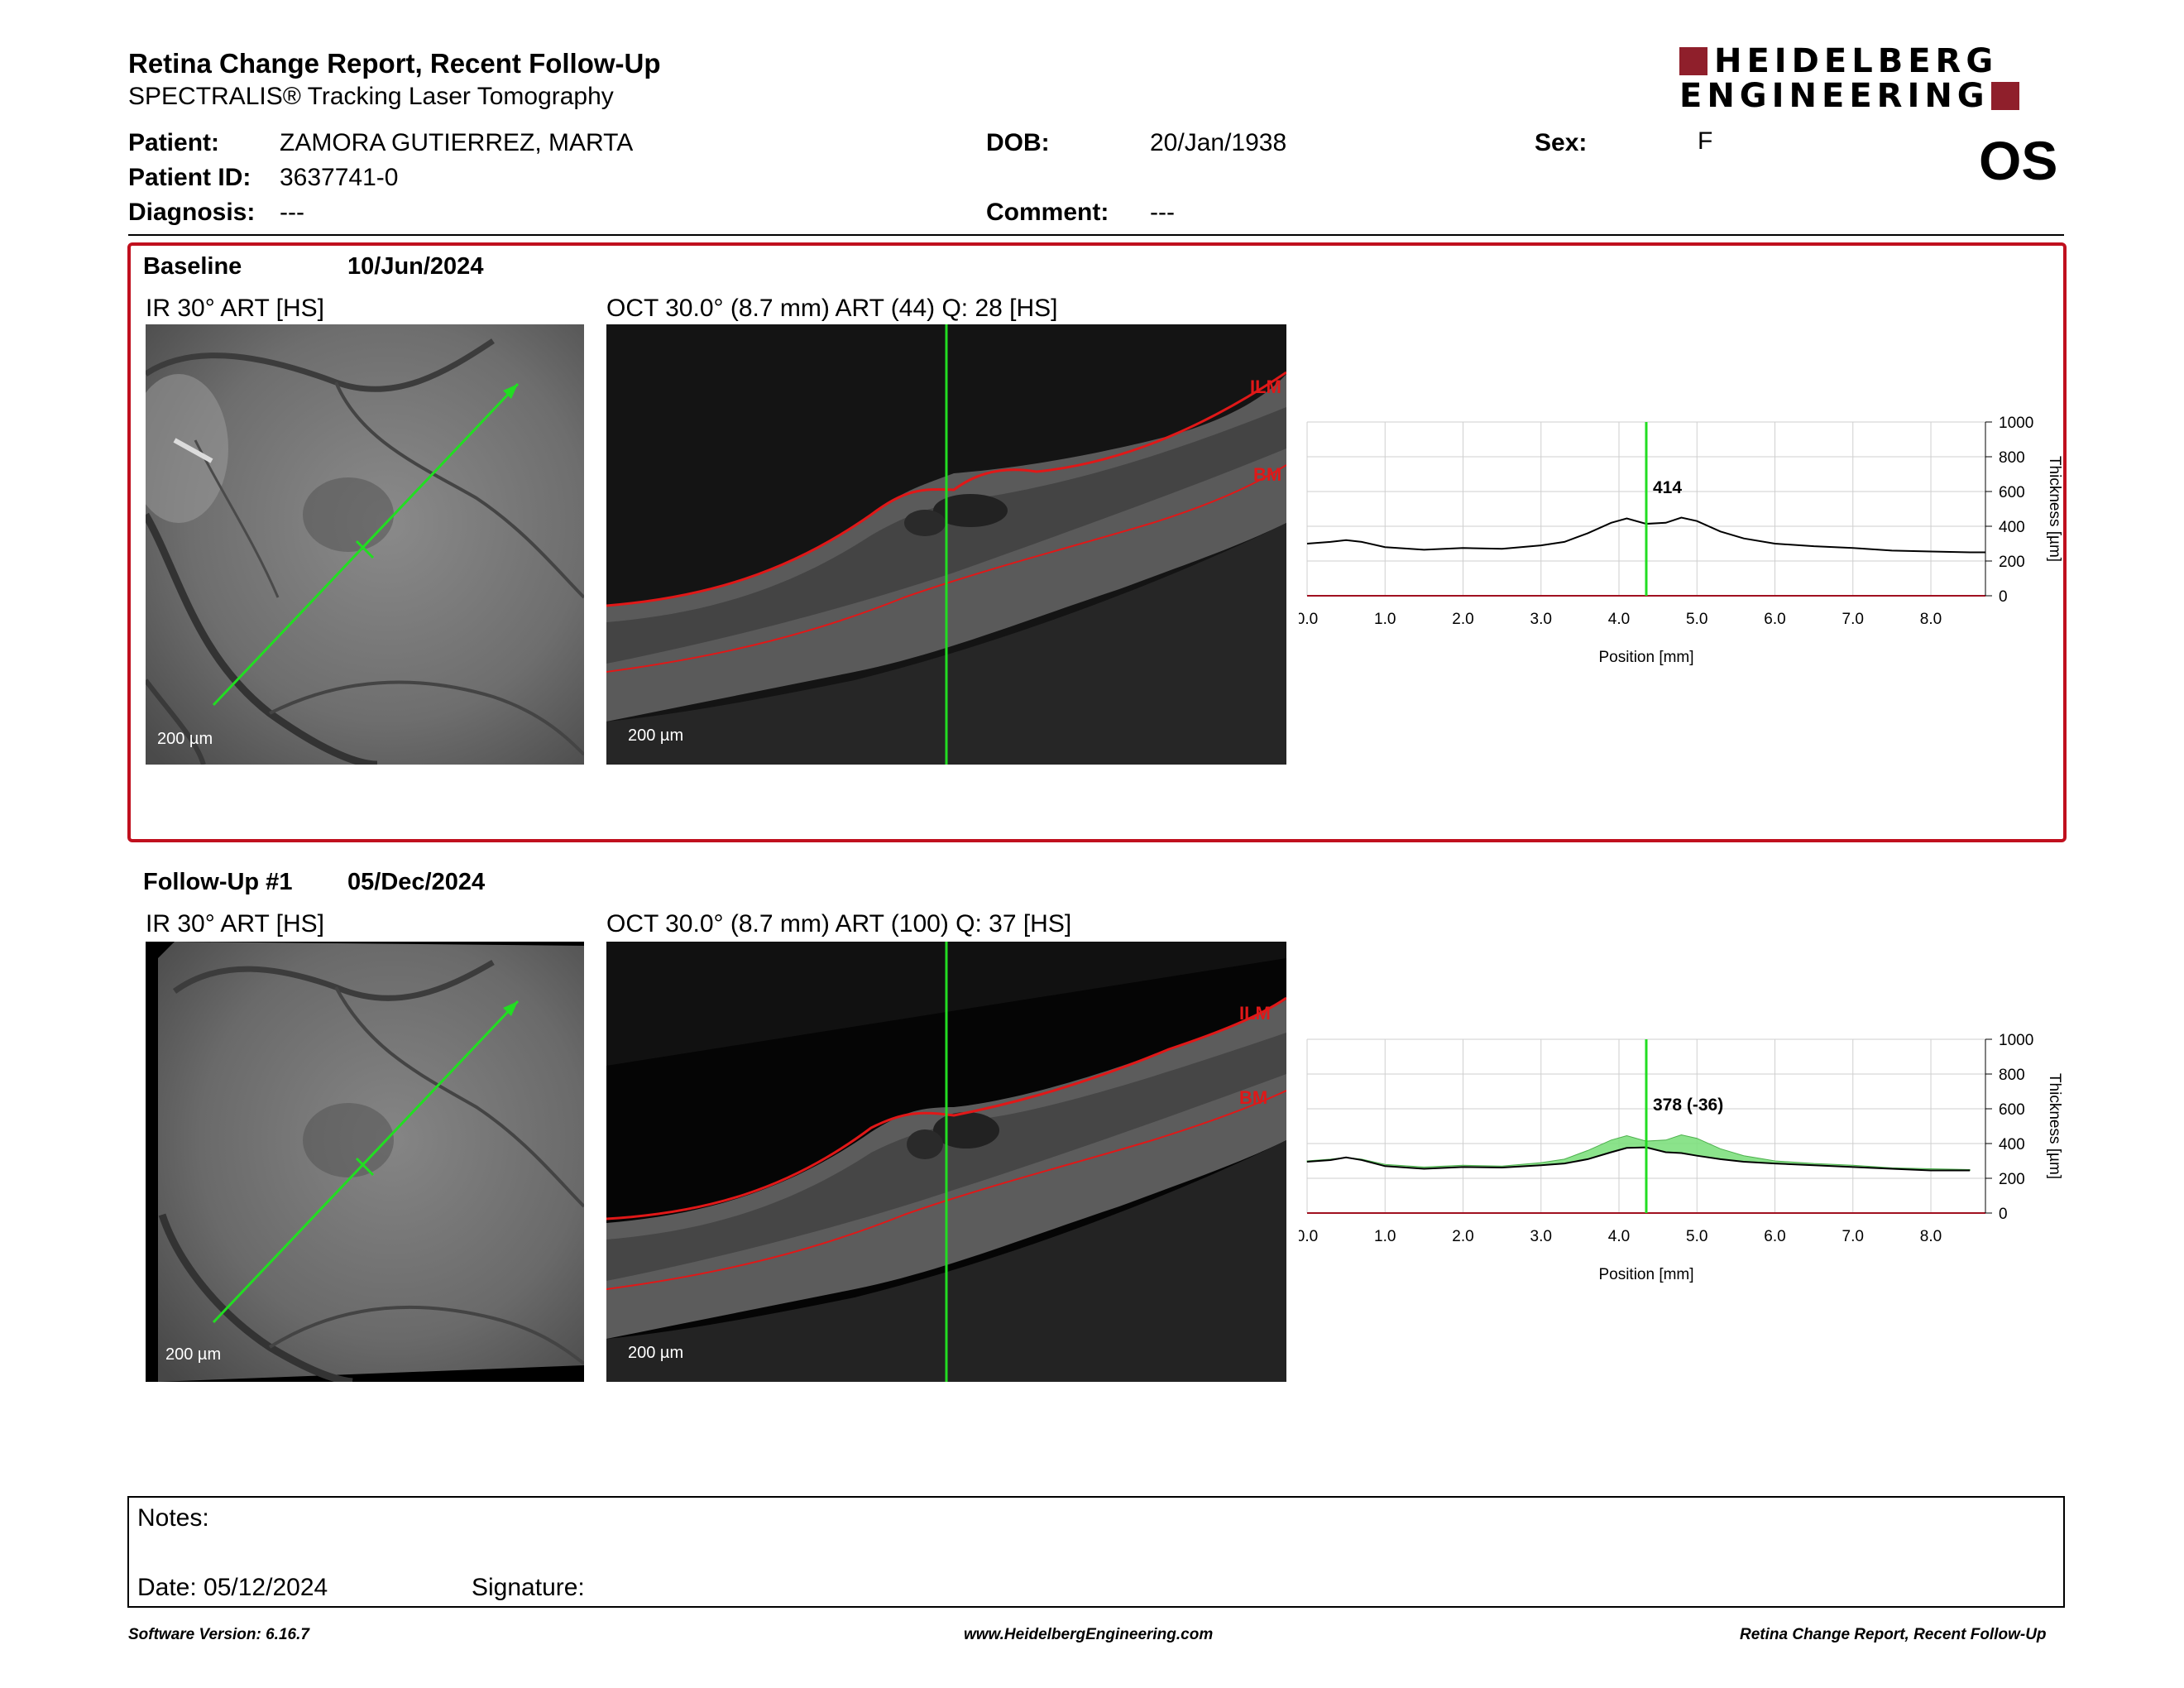 The width and height of the screenshot is (2184, 1688). Describe the element at coordinates (371, 96) in the screenshot. I see `report-subtitle: SPECTRALIS® Tracking Laser Tomography` at that location.